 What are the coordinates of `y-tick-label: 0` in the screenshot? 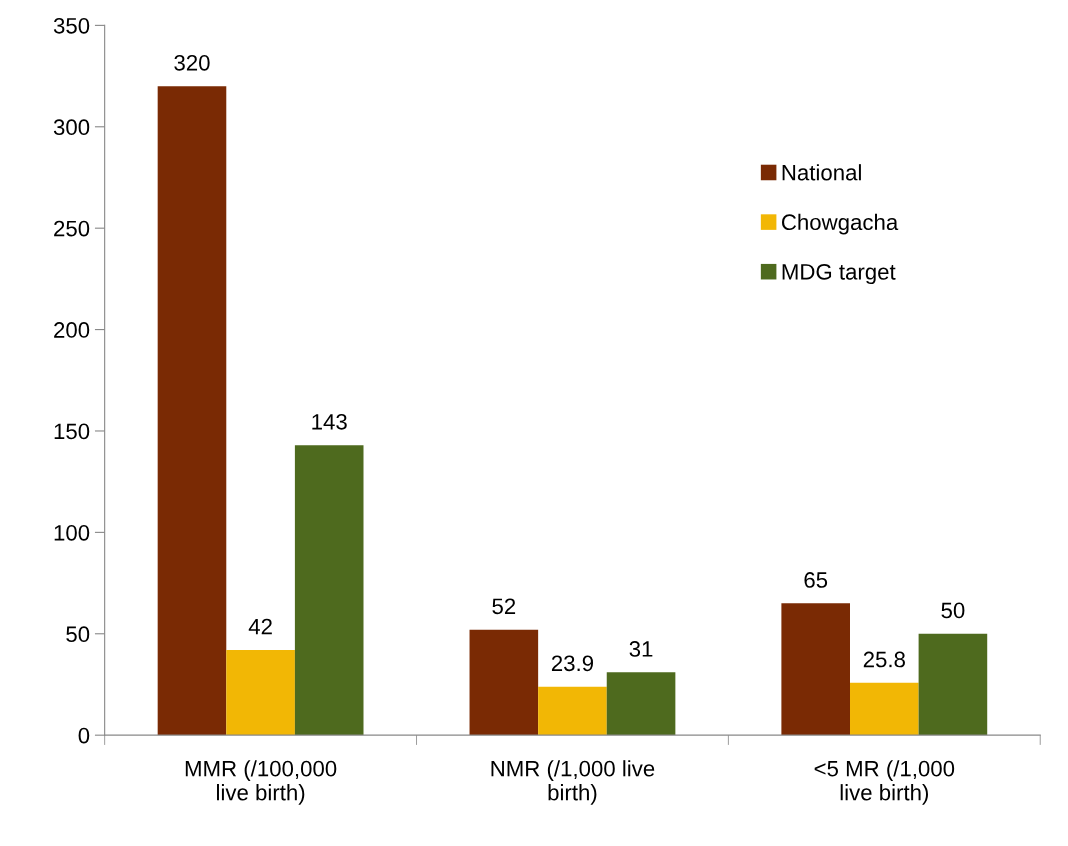 It's located at (84, 735).